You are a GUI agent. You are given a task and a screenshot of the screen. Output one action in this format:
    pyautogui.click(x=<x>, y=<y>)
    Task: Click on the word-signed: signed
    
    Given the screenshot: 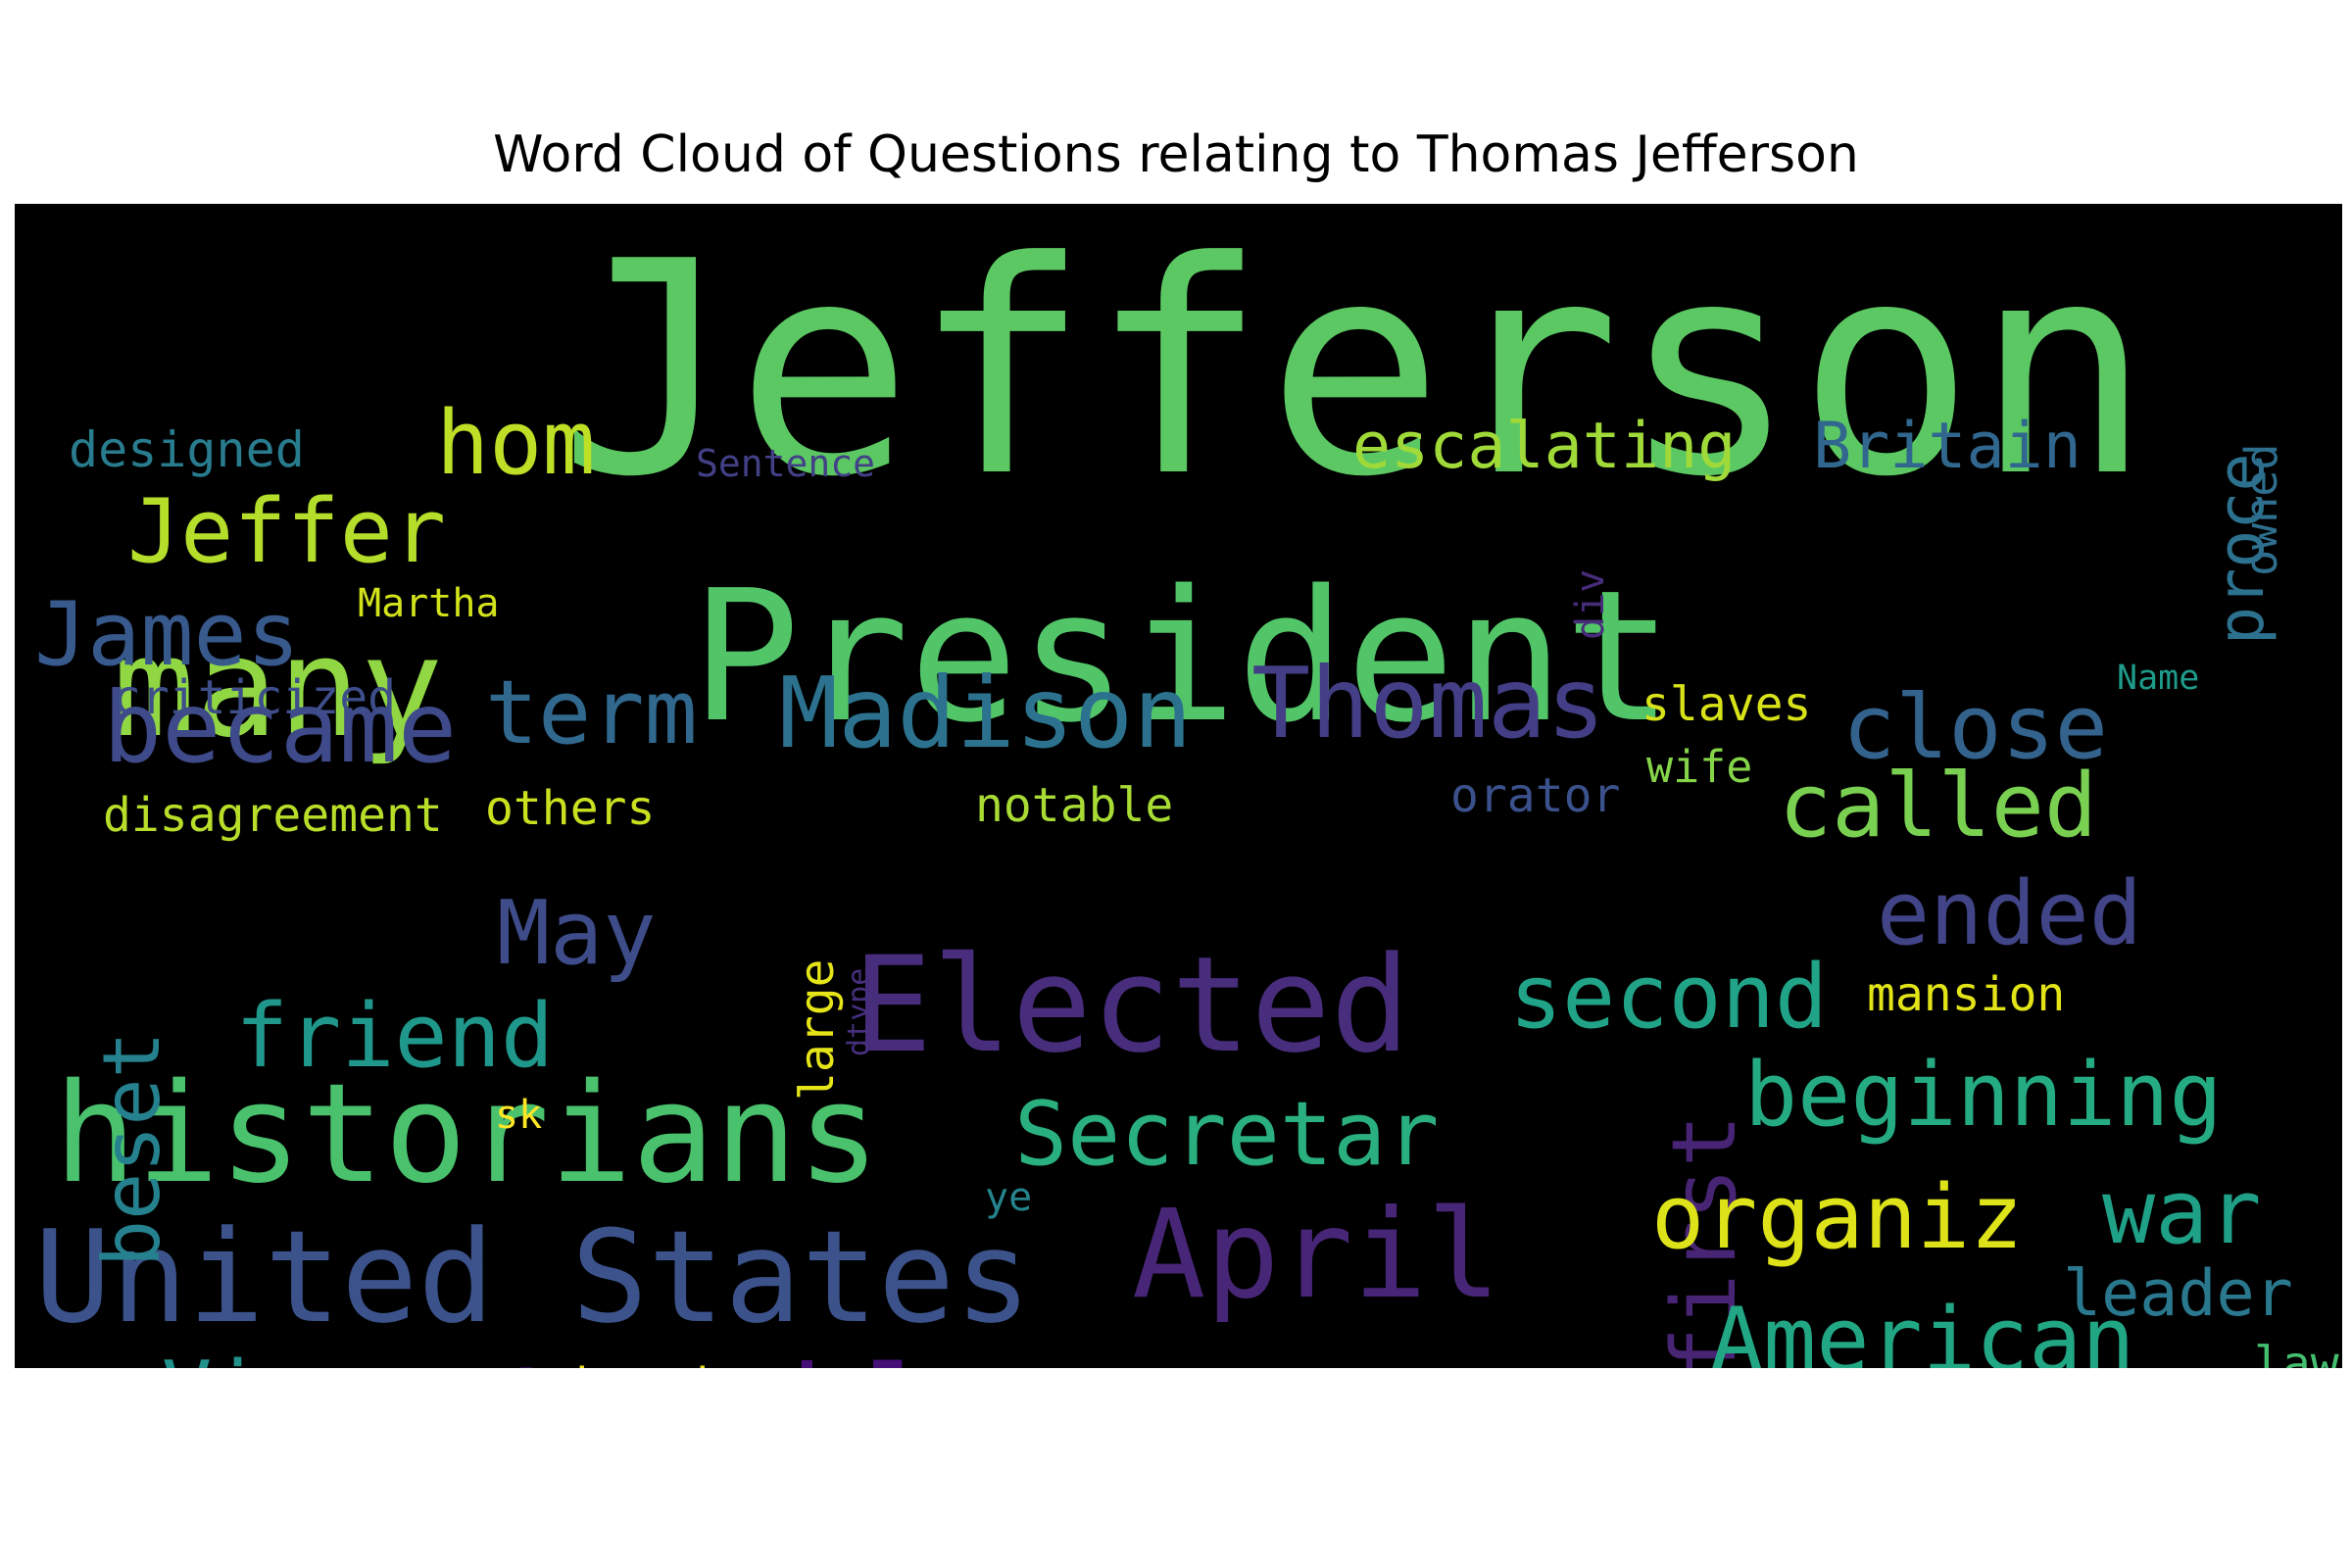 What is the action you would take?
    pyautogui.click(x=624, y=1365)
    